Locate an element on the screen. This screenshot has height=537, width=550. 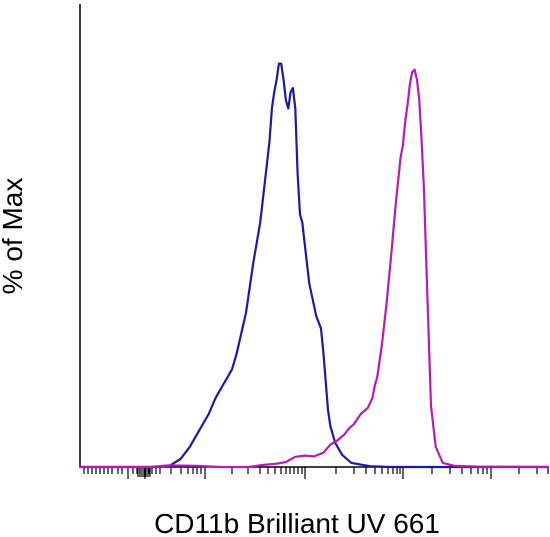
y-axis-label: % of Max is located at coordinates (14, 236).